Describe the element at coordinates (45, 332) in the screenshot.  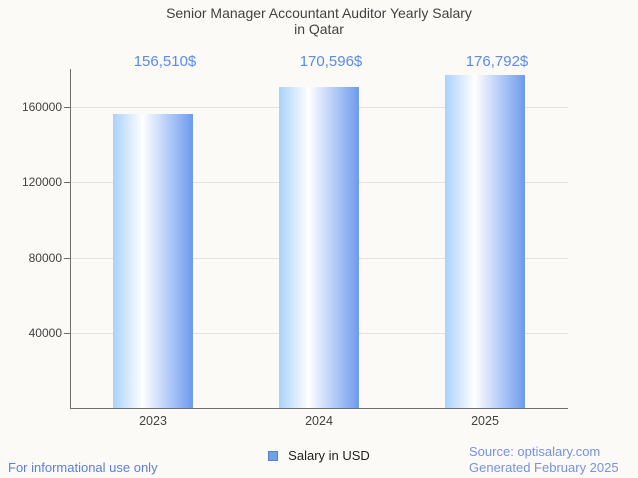
I see `y-axis-tick-label: 40000` at that location.